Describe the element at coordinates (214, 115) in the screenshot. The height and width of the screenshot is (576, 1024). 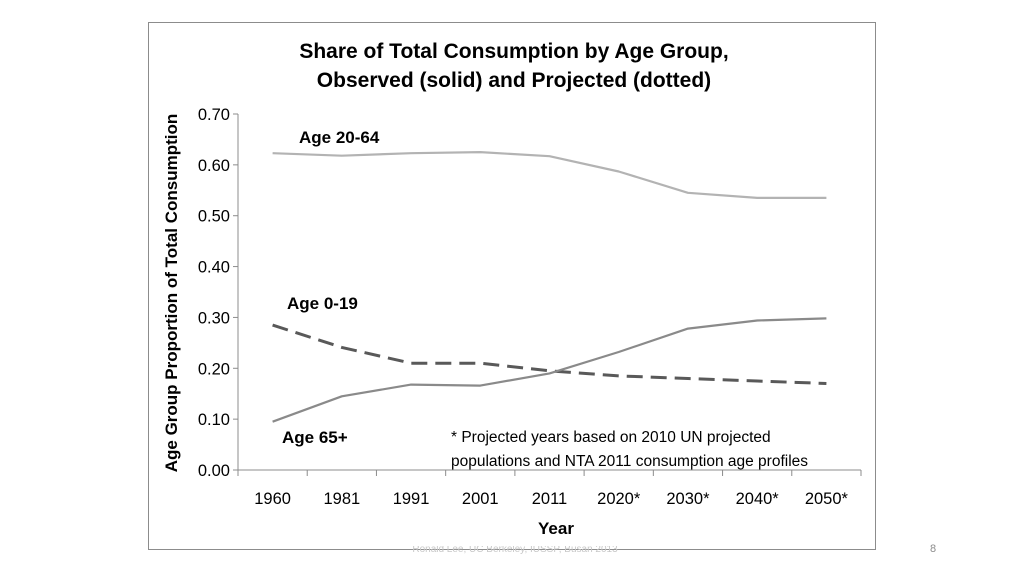
I see `y-tick-label: 0.70` at that location.